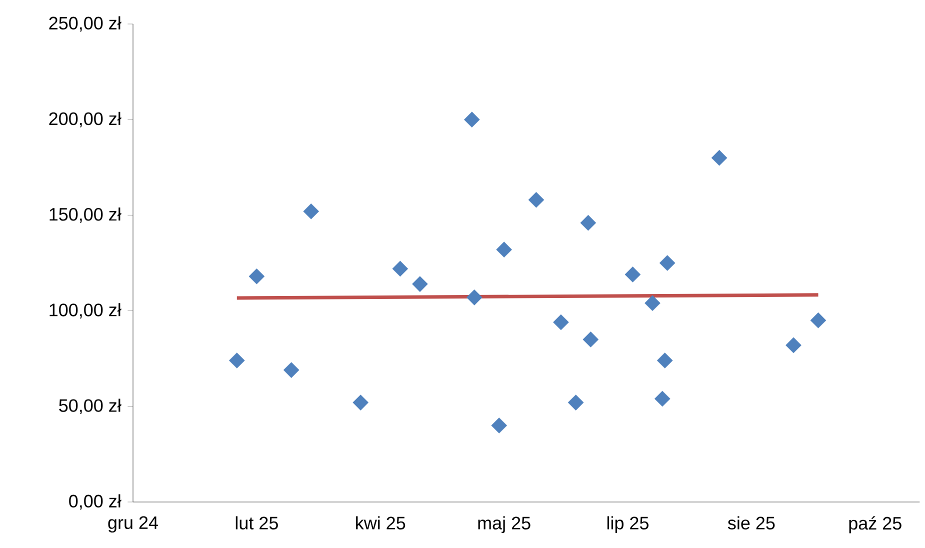 The image size is (925, 548). I want to click on x-tick-label: kwi 25, so click(381, 523).